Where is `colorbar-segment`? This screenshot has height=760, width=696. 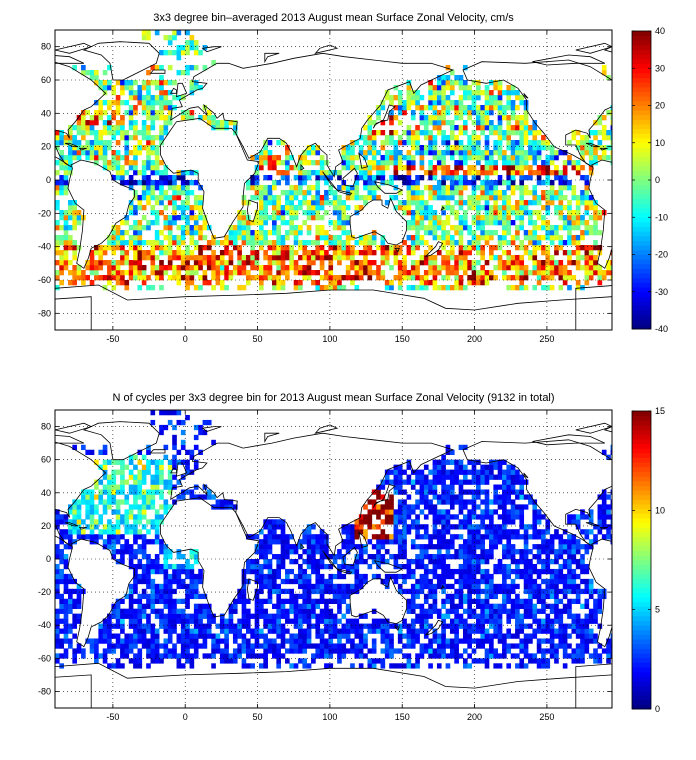 colorbar-segment is located at coordinates (641, 229).